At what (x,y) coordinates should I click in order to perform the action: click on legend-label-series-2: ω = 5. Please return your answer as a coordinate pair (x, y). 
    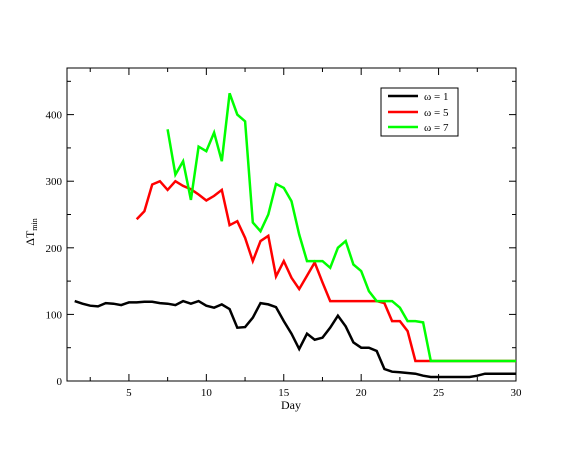
    Looking at the image, I should click on (436, 113).